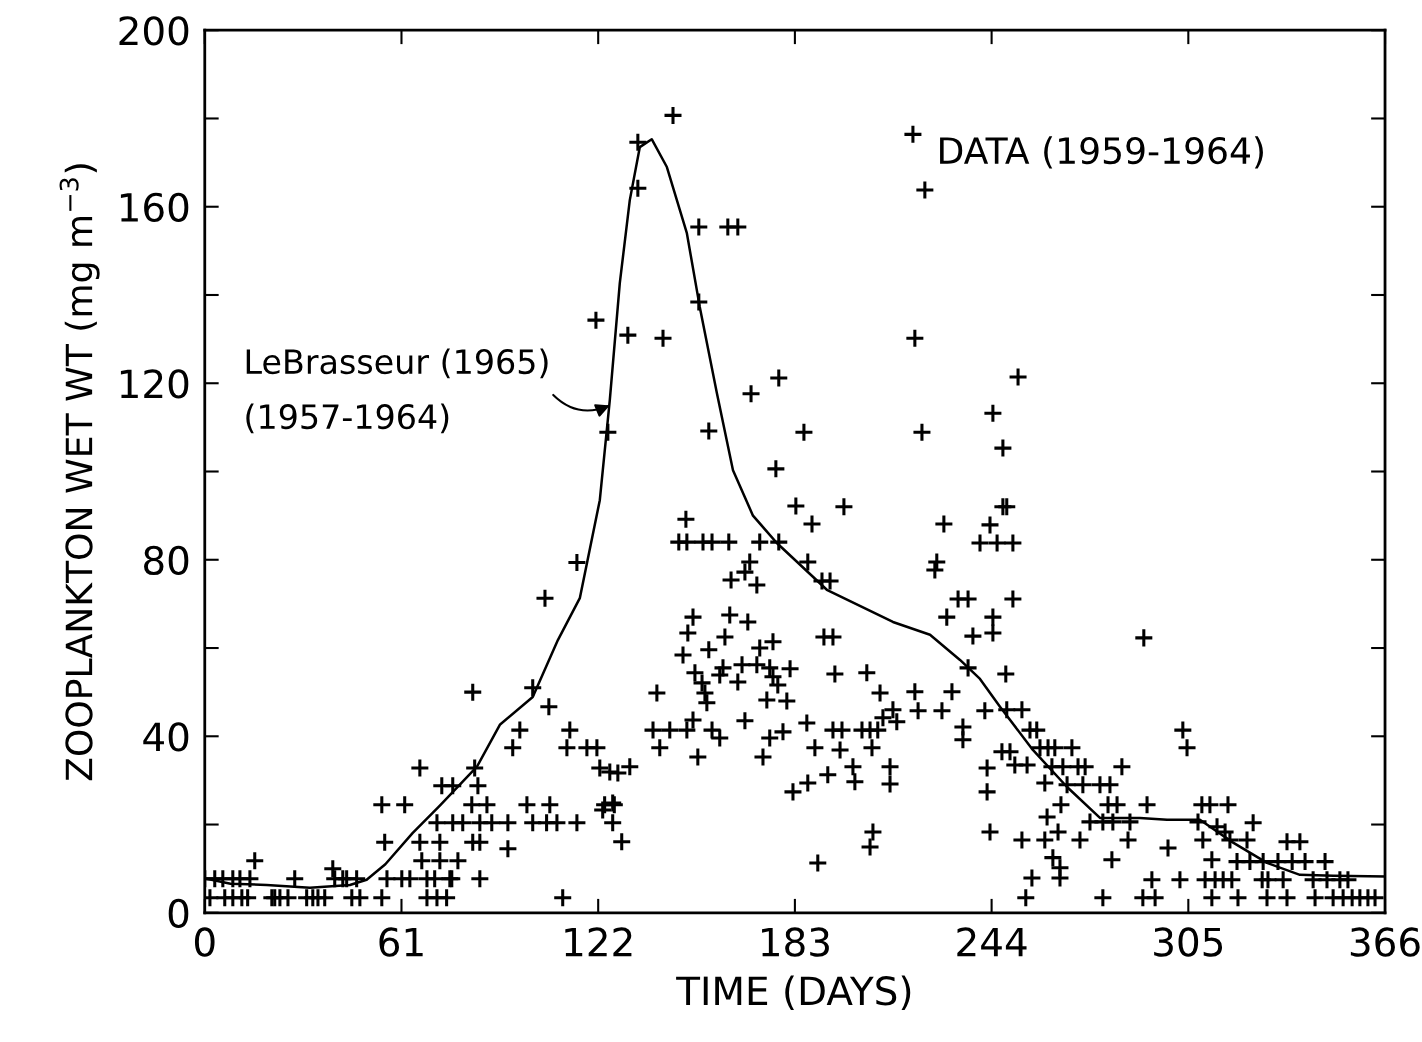 Image resolution: width=1422 pixels, height=1042 pixels. Describe the element at coordinates (166, 737) in the screenshot. I see `y-tick-label: 40` at that location.